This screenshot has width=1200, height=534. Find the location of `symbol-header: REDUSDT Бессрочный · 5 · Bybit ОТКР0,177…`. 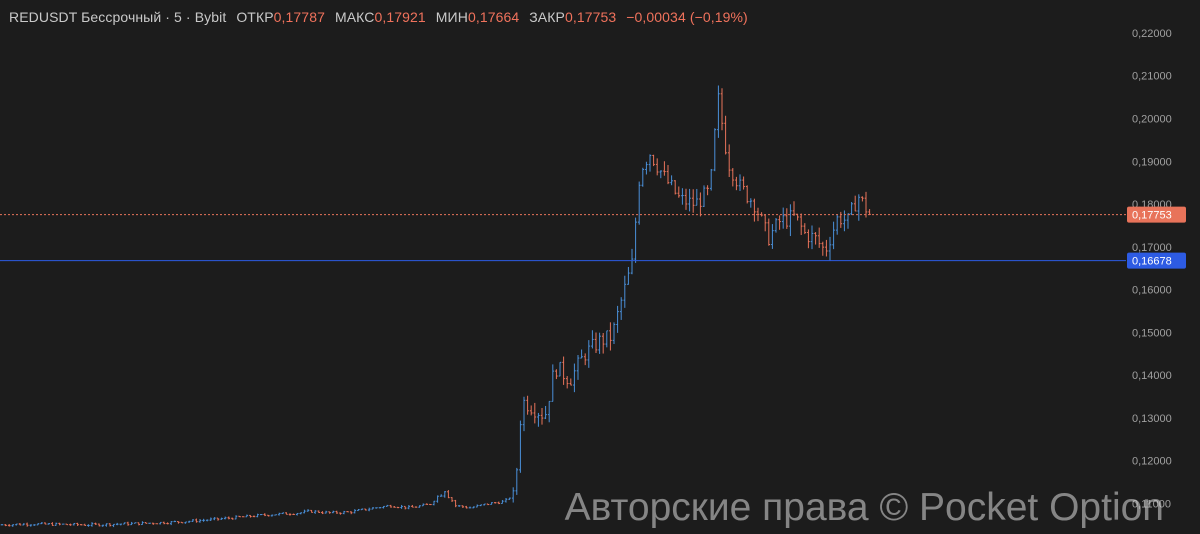

symbol-header: REDUSDT Бессрочный · 5 · Bybit ОТКР0,177… is located at coordinates (378, 17).